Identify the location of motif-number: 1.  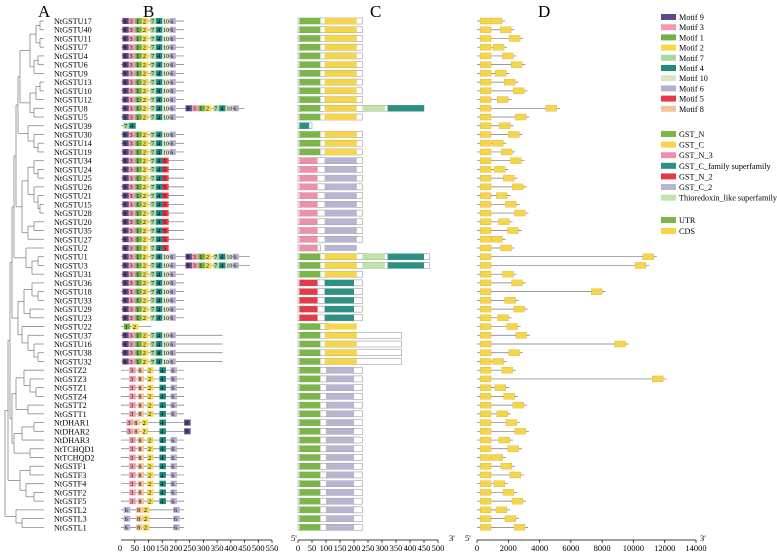
(137, 258).